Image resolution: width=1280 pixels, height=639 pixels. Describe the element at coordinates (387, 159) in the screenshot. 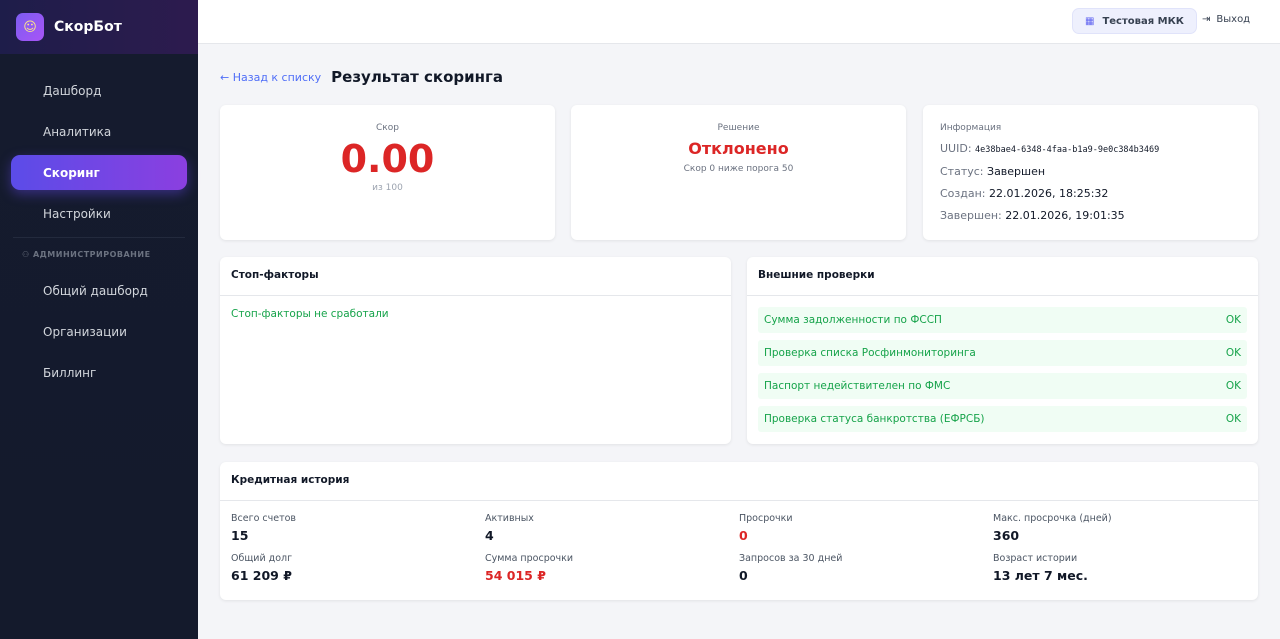

I see `score-value: 0.00` at that location.